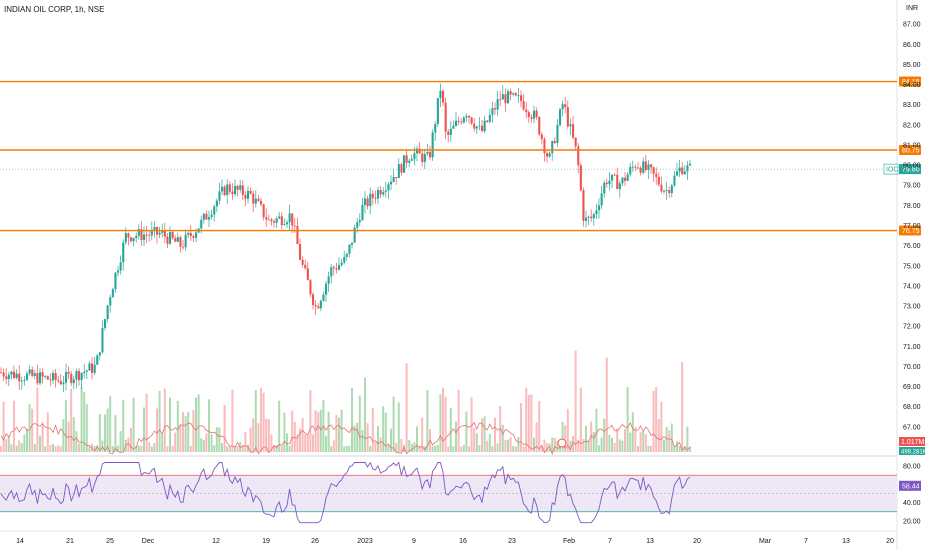 The height and width of the screenshot is (555, 932). Describe the element at coordinates (914, 453) in the screenshot. I see `volume-sub-label: 499.281K` at that location.